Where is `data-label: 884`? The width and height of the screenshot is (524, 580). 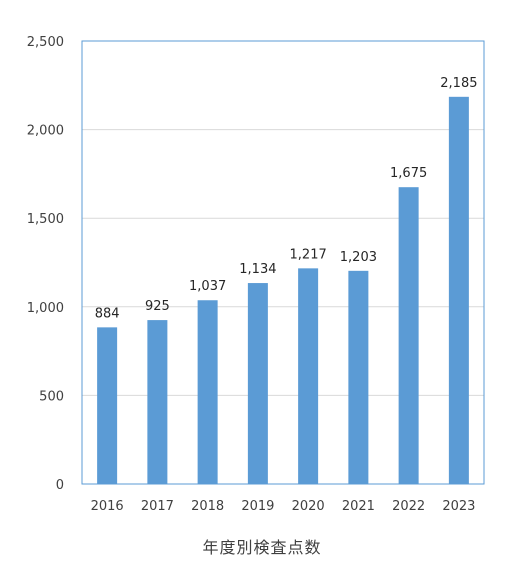
data-label: 884 is located at coordinates (107, 313).